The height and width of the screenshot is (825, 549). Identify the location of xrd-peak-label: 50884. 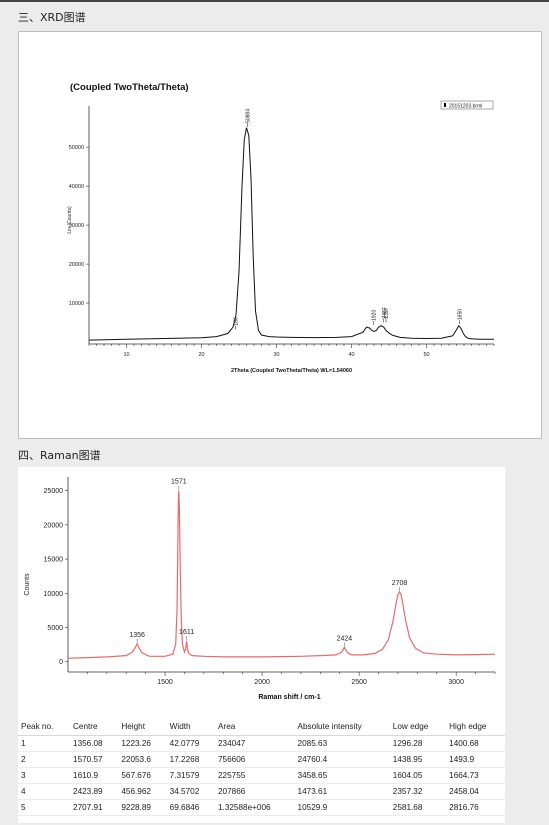
(248, 116).